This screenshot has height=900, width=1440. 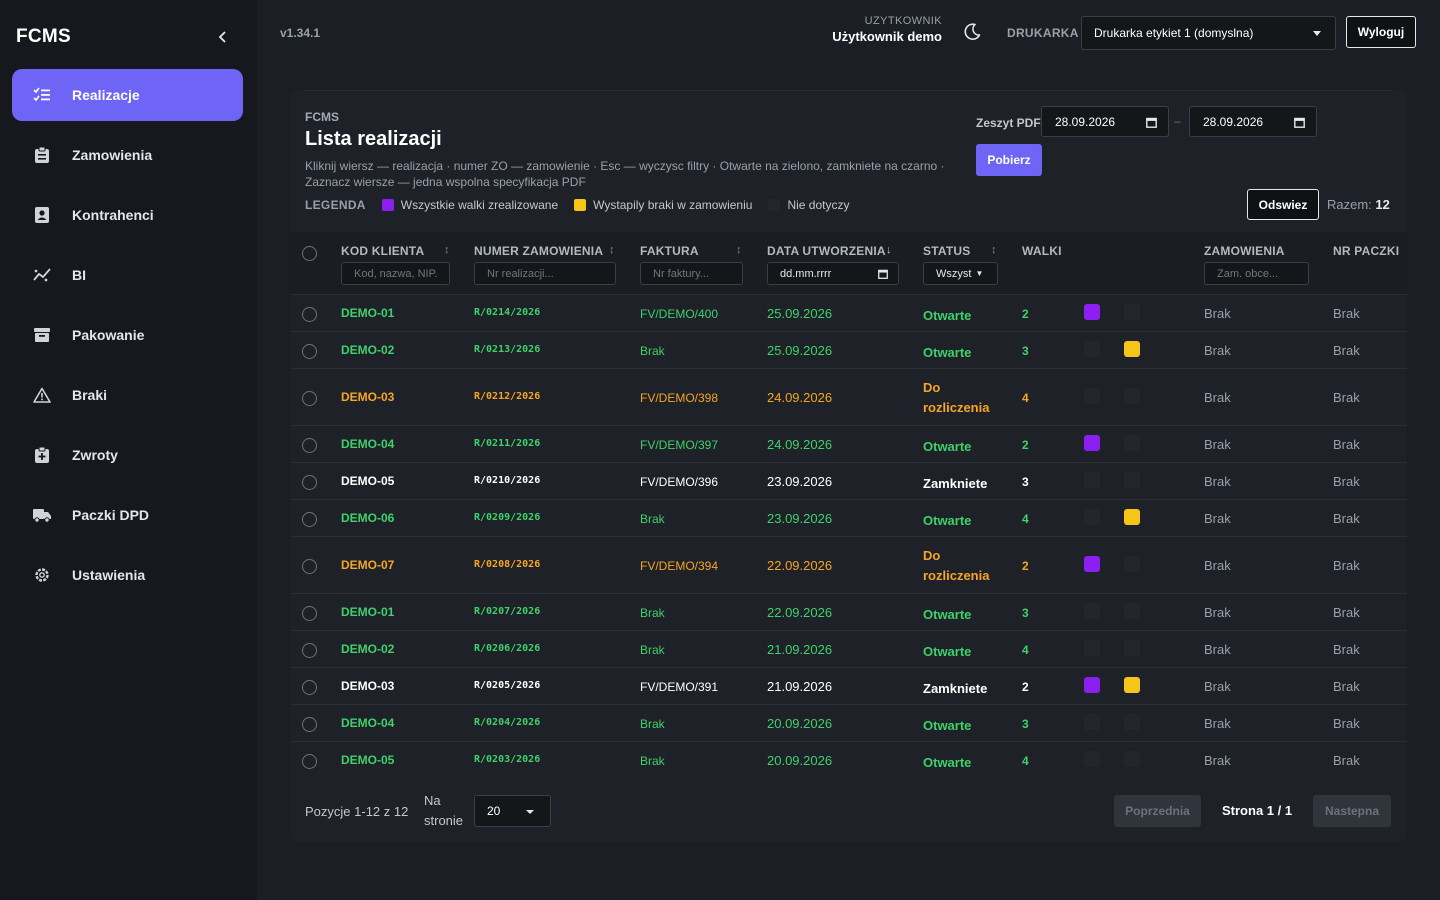 I want to click on status-filter-select: Wszyst ▼, so click(x=960, y=273).